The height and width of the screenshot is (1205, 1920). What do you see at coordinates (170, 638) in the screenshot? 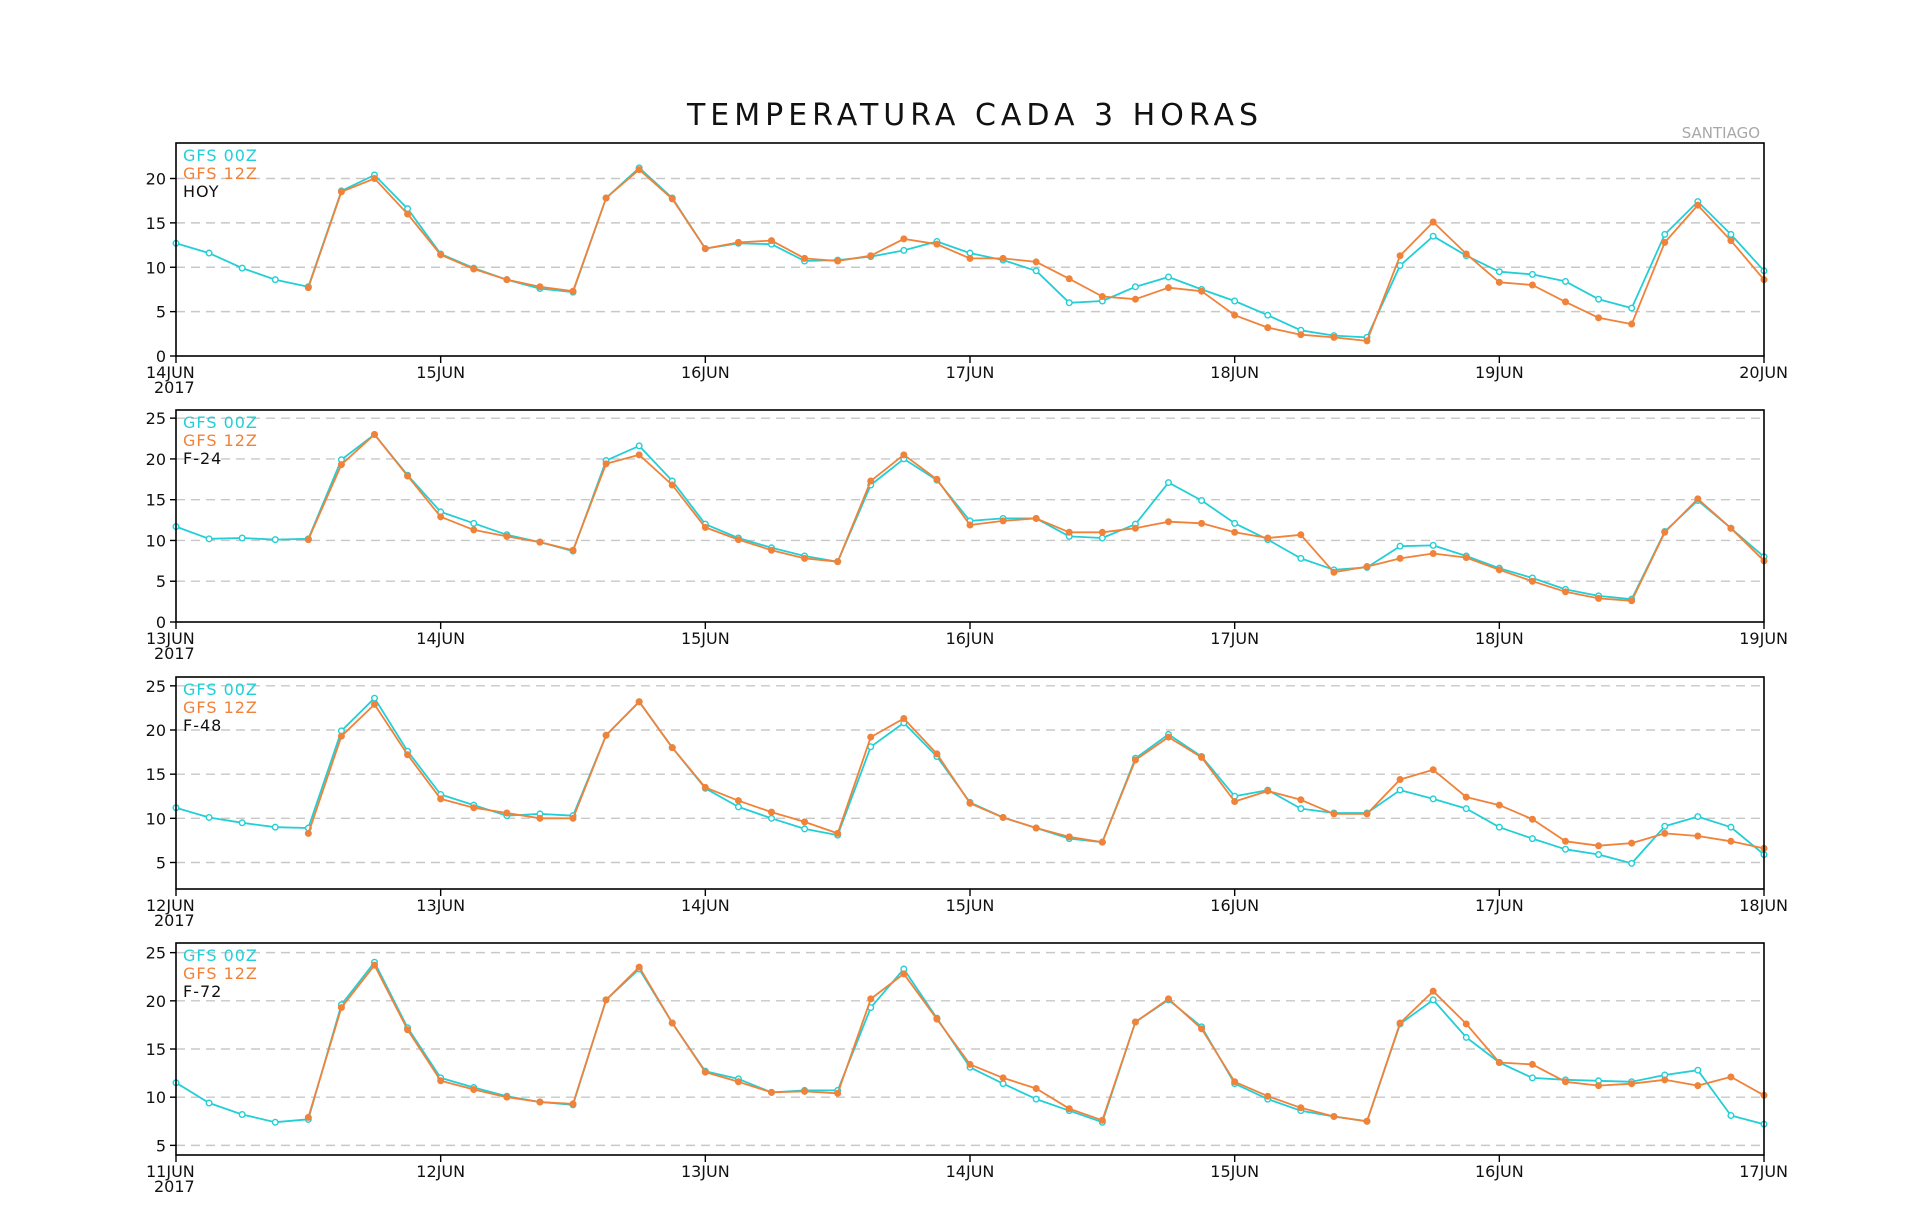
I see `x-tick-label: 13JUN` at bounding box center [170, 638].